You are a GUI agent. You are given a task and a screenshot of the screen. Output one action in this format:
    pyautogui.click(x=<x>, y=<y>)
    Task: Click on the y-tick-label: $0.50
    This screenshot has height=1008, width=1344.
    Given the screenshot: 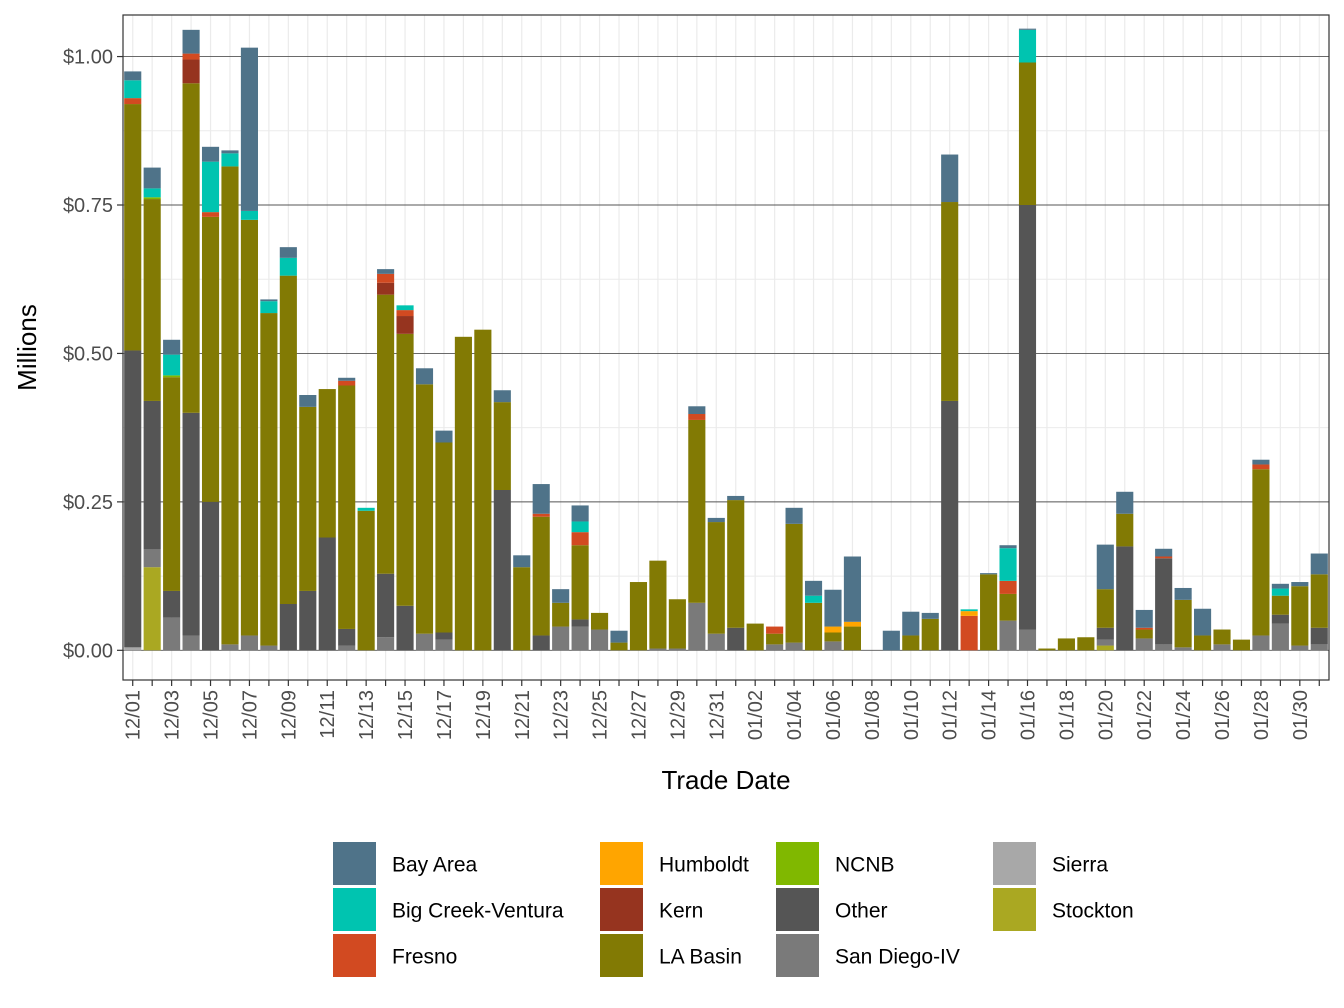 What is the action you would take?
    pyautogui.click(x=88, y=354)
    